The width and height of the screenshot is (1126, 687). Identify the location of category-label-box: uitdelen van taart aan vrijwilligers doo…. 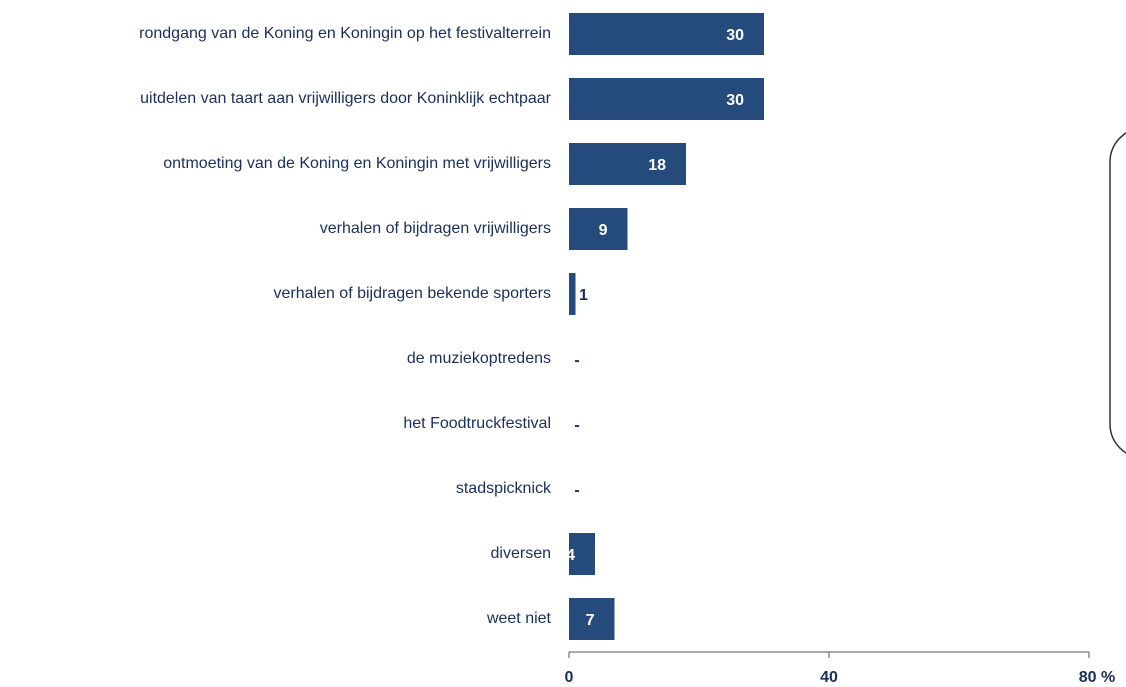
(345, 99).